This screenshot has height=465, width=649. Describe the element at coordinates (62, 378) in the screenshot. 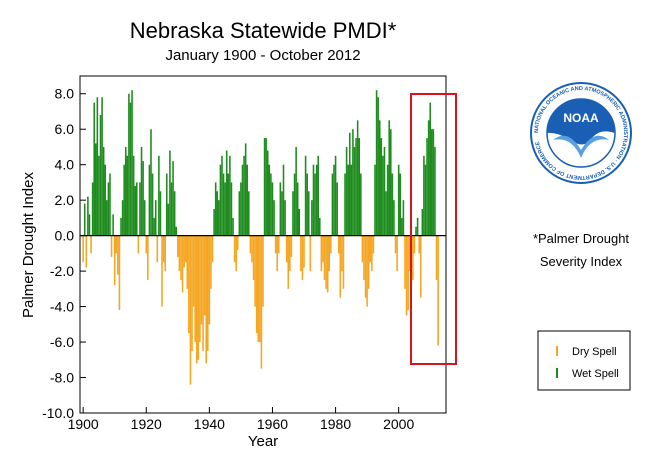

I see `y-tick-label: -8.0` at that location.